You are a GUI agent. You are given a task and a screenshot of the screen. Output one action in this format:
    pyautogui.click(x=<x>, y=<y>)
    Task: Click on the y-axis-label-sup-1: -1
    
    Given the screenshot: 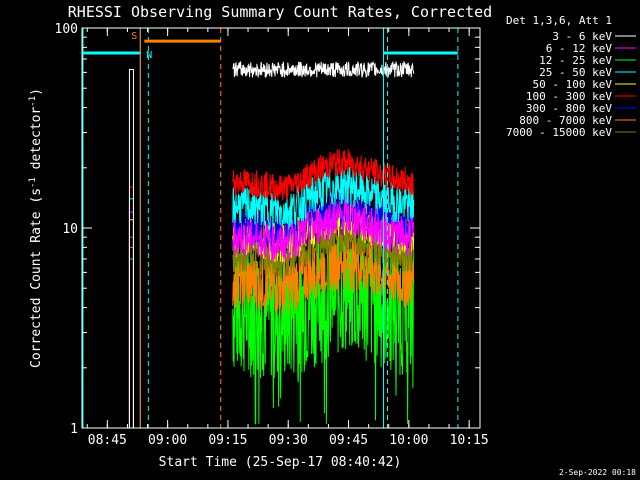 What is the action you would take?
    pyautogui.click(x=33, y=182)
    